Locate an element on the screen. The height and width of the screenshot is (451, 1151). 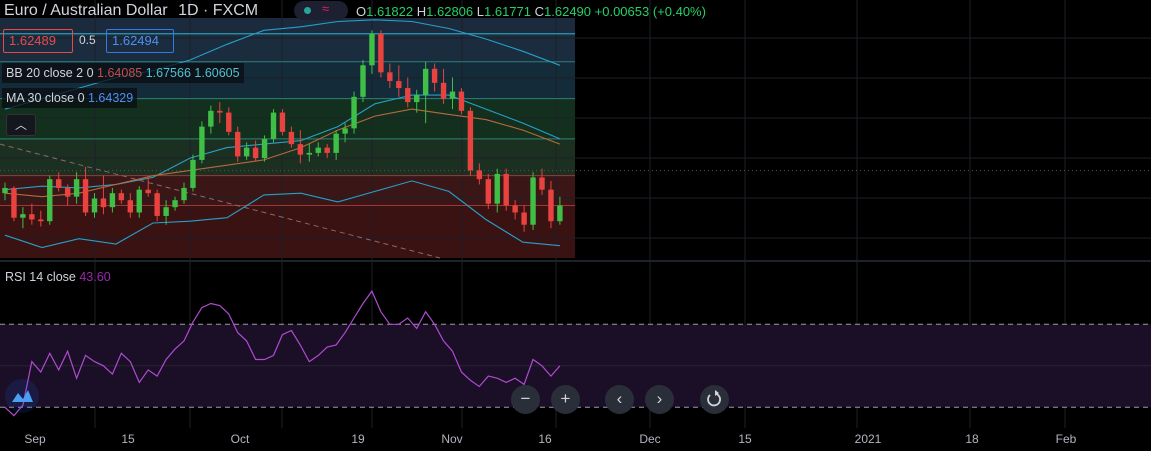
zone-band is located at coordinates (287, 231).